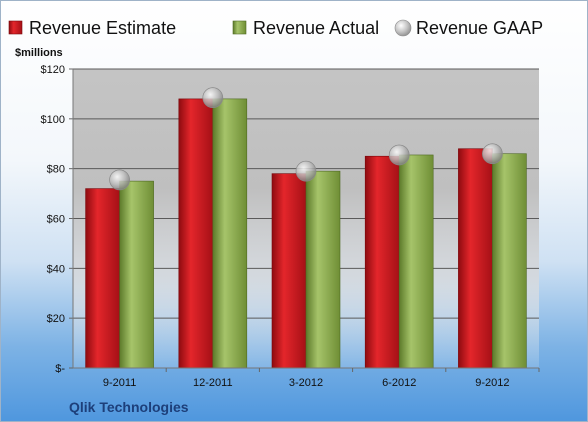 The image size is (588, 422). Describe the element at coordinates (102, 28) in the screenshot. I see `legend-revenue-estimate-label: Revenue Estimate` at that location.